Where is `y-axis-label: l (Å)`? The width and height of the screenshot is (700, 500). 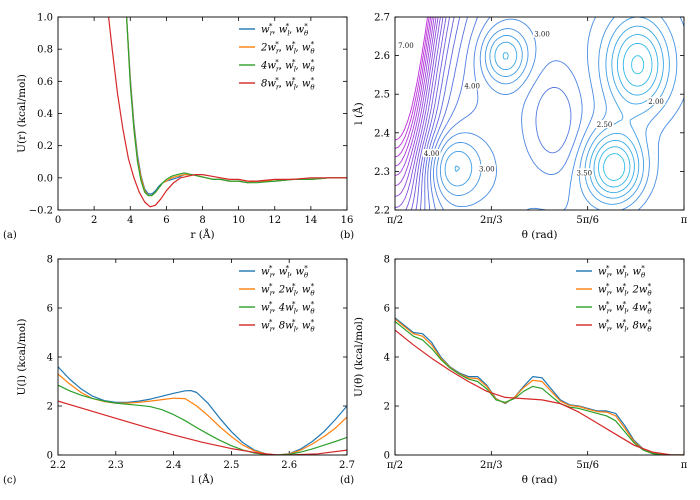 y-axis-label: l (Å) is located at coordinates (358, 113).